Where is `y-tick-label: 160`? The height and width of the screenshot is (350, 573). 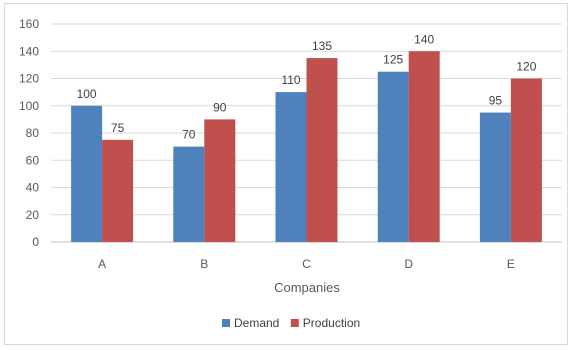
y-tick-label: 160 is located at coordinates (29, 24).